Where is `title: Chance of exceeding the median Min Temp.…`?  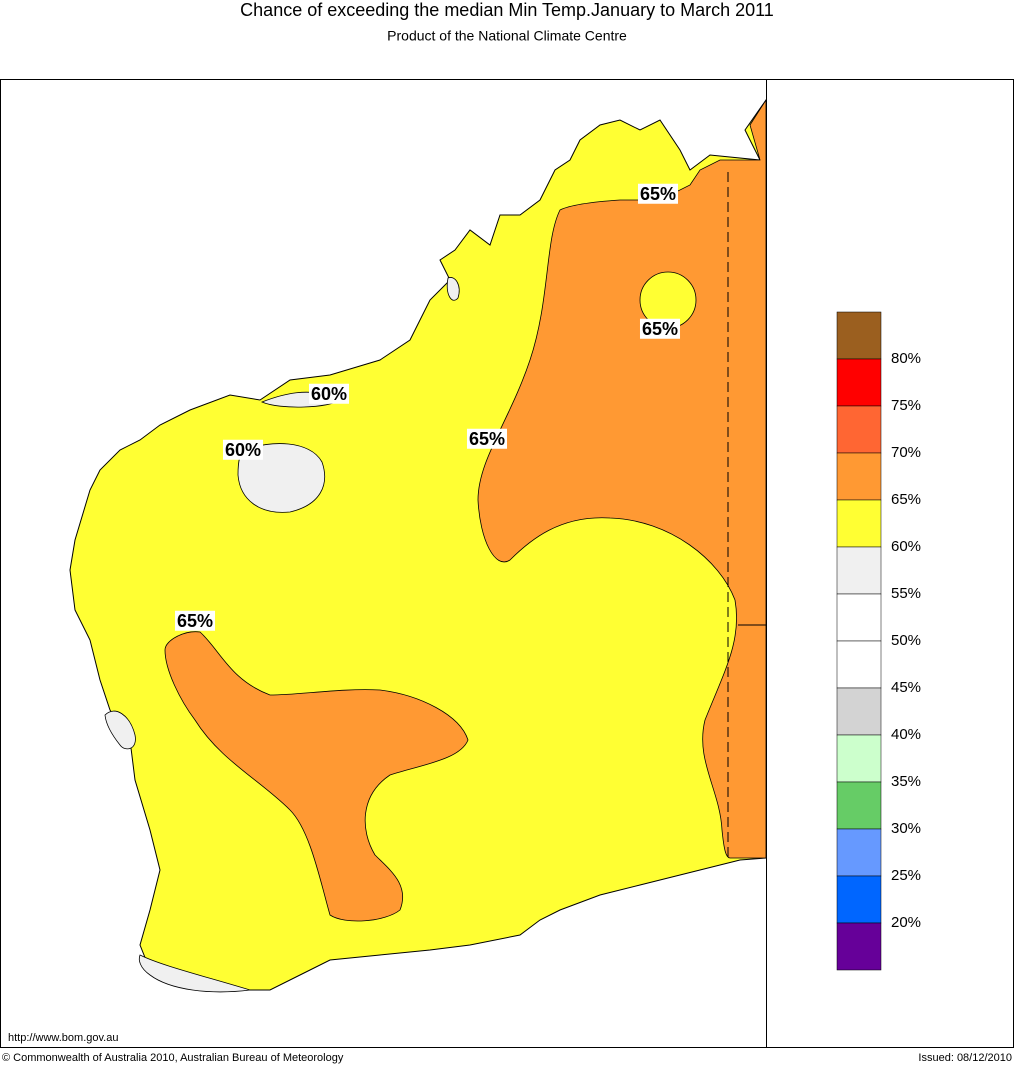
title: Chance of exceeding the median Min Temp.… is located at coordinates (507, 10).